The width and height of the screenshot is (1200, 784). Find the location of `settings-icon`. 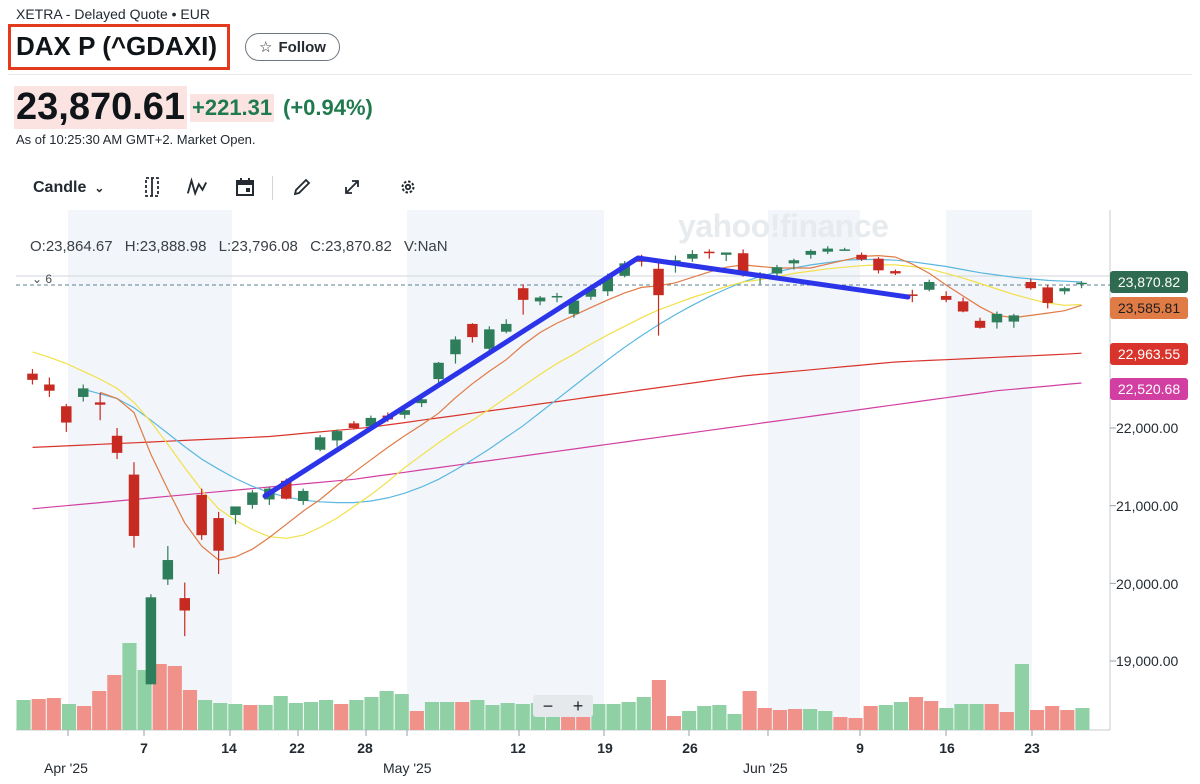

settings-icon is located at coordinates (408, 187).